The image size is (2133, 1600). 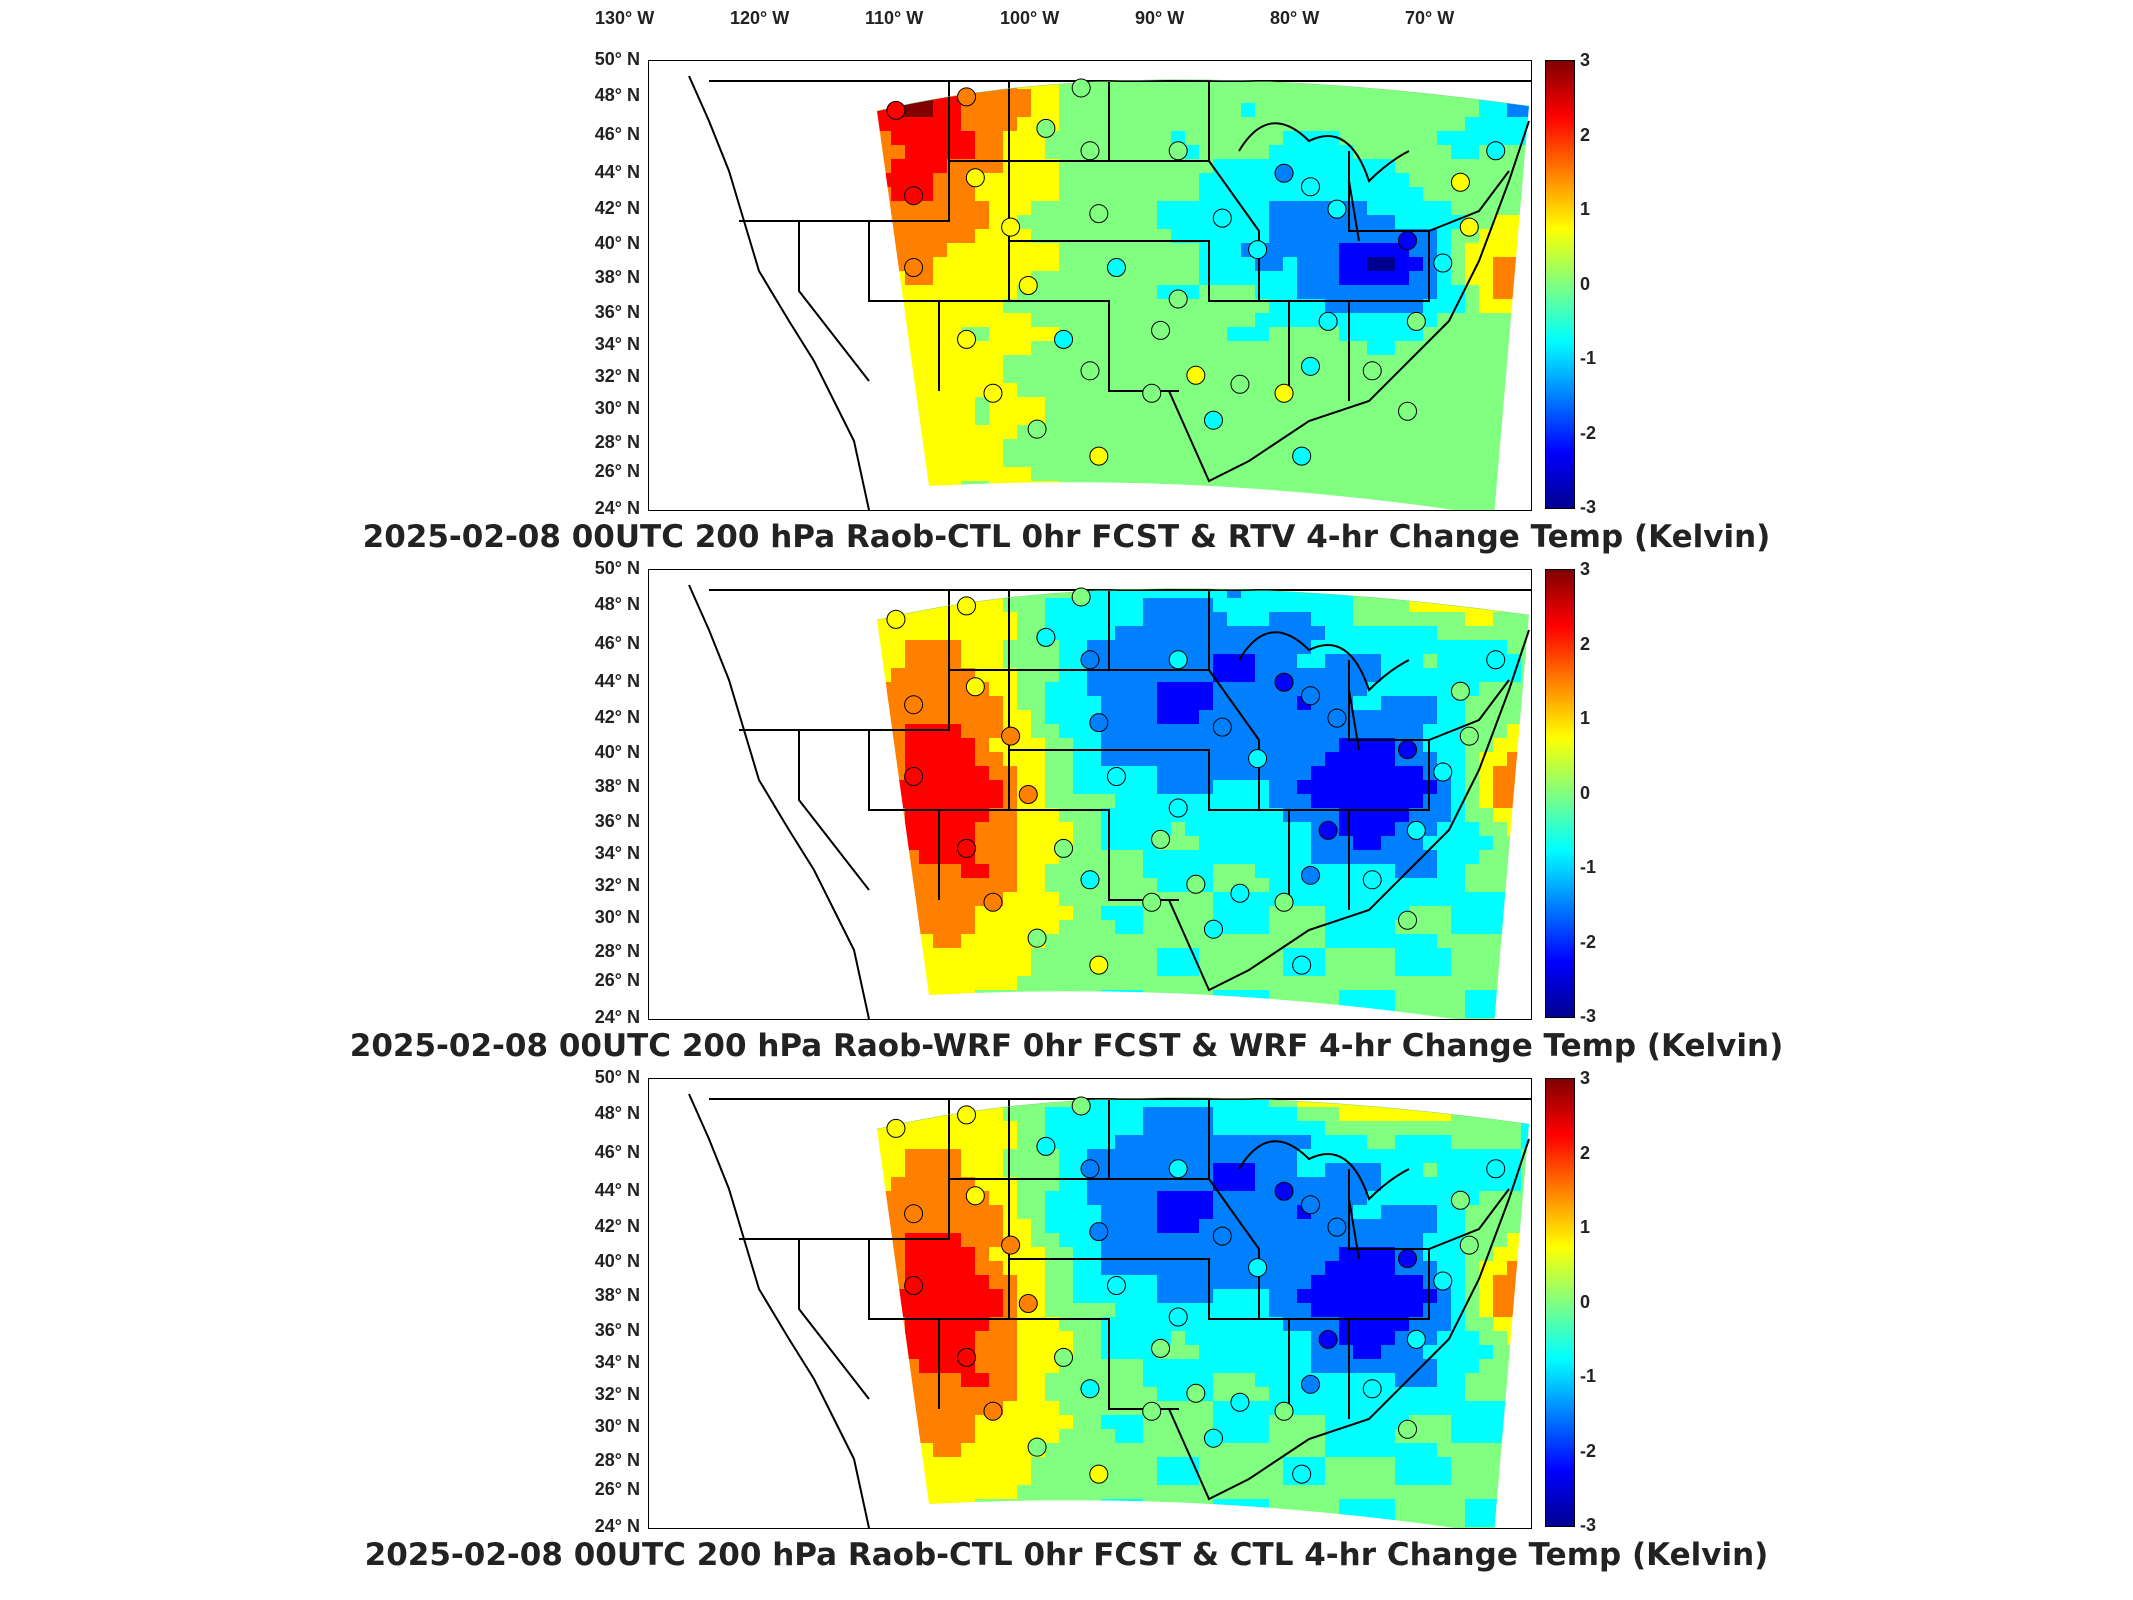 What do you see at coordinates (1430, 18) in the screenshot?
I see `longitude-label: 70° W` at bounding box center [1430, 18].